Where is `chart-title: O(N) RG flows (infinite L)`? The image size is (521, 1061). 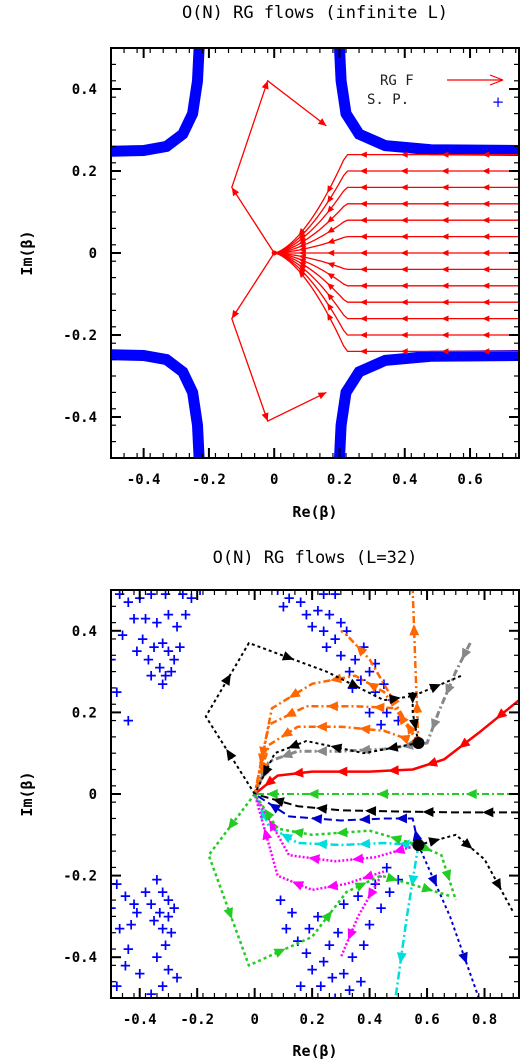
chart-title: O(N) RG flows (infinite L) is located at coordinates (315, 13).